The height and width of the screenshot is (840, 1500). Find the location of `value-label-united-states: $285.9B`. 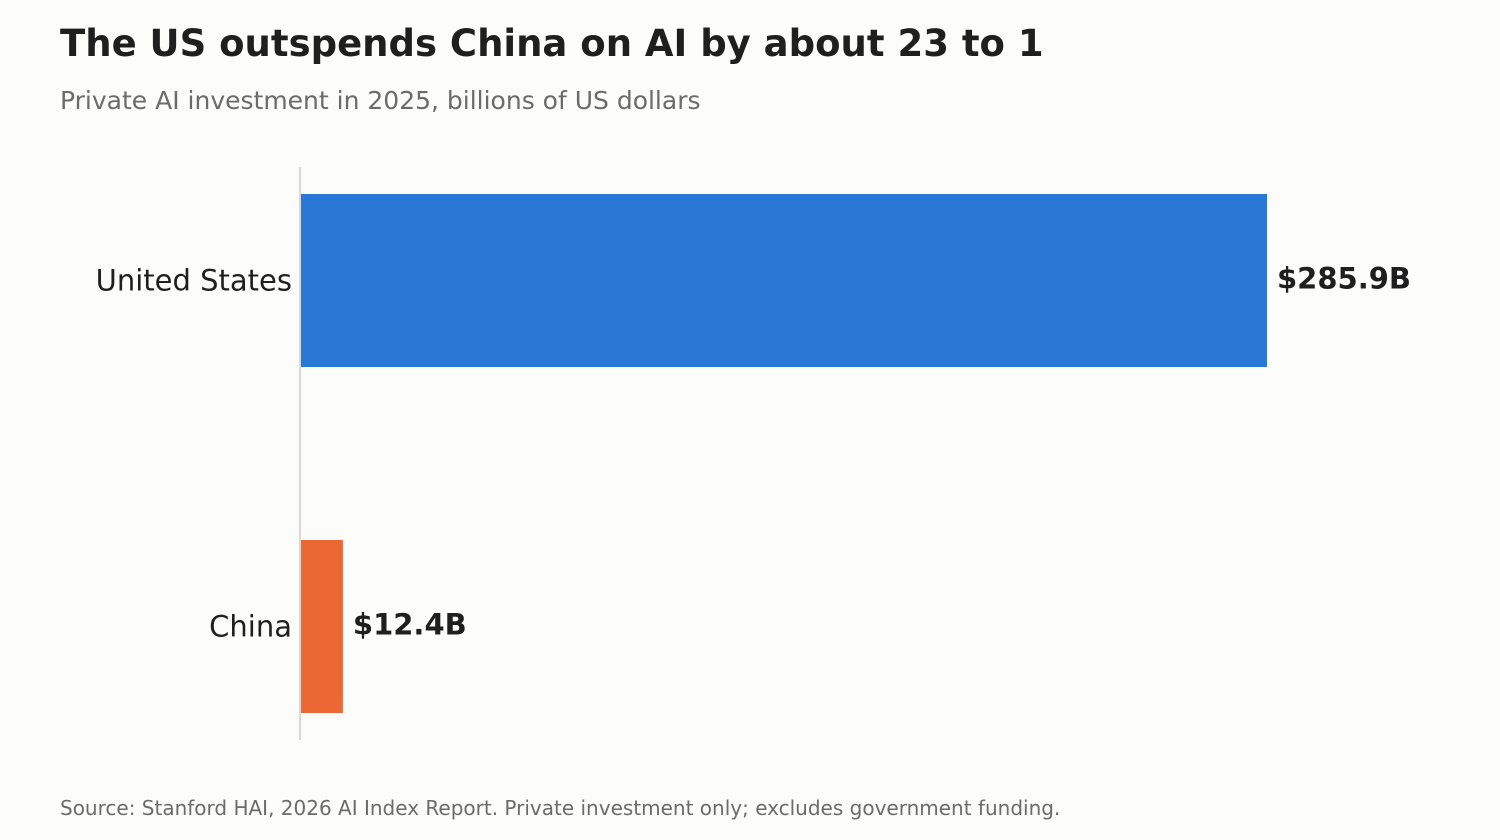

value-label-united-states: $285.9B is located at coordinates (1344, 279).